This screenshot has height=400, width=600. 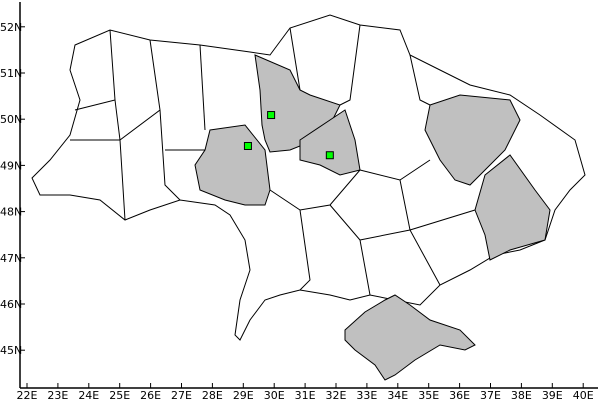 What do you see at coordinates (336, 394) in the screenshot?
I see `lon-tick-label: 32E` at bounding box center [336, 394].